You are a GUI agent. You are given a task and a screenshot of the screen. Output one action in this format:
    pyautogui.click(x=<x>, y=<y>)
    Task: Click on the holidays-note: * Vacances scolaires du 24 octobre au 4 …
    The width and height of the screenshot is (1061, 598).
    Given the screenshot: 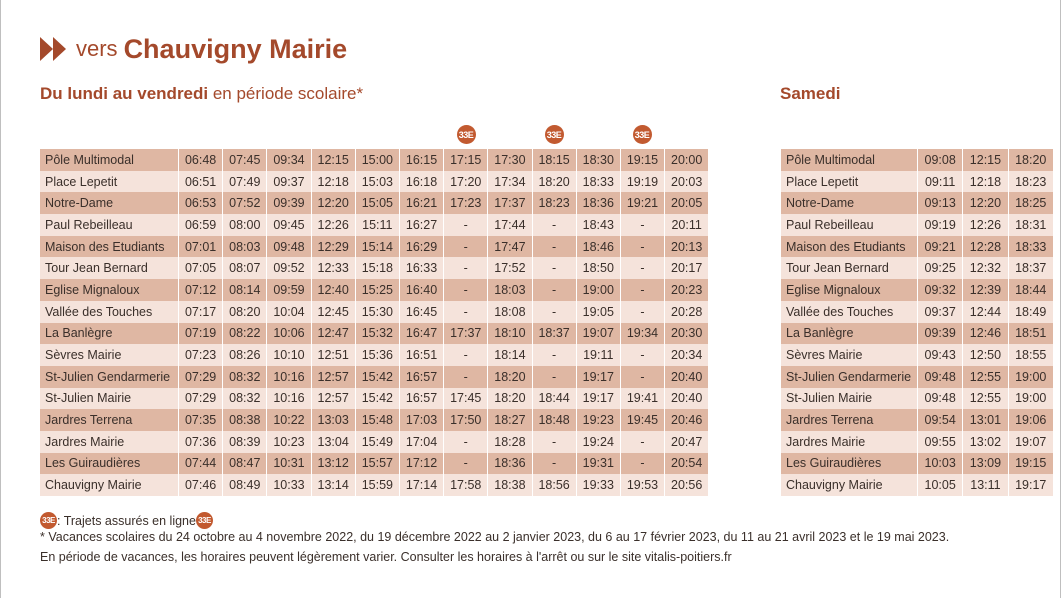 What is the action you would take?
    pyautogui.click(x=495, y=537)
    